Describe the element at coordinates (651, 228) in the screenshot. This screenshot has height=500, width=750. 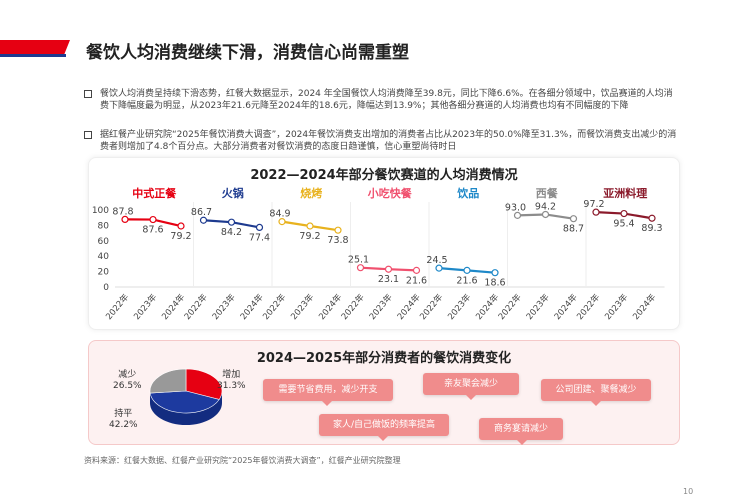
I see `data-label: 89.3` at that location.